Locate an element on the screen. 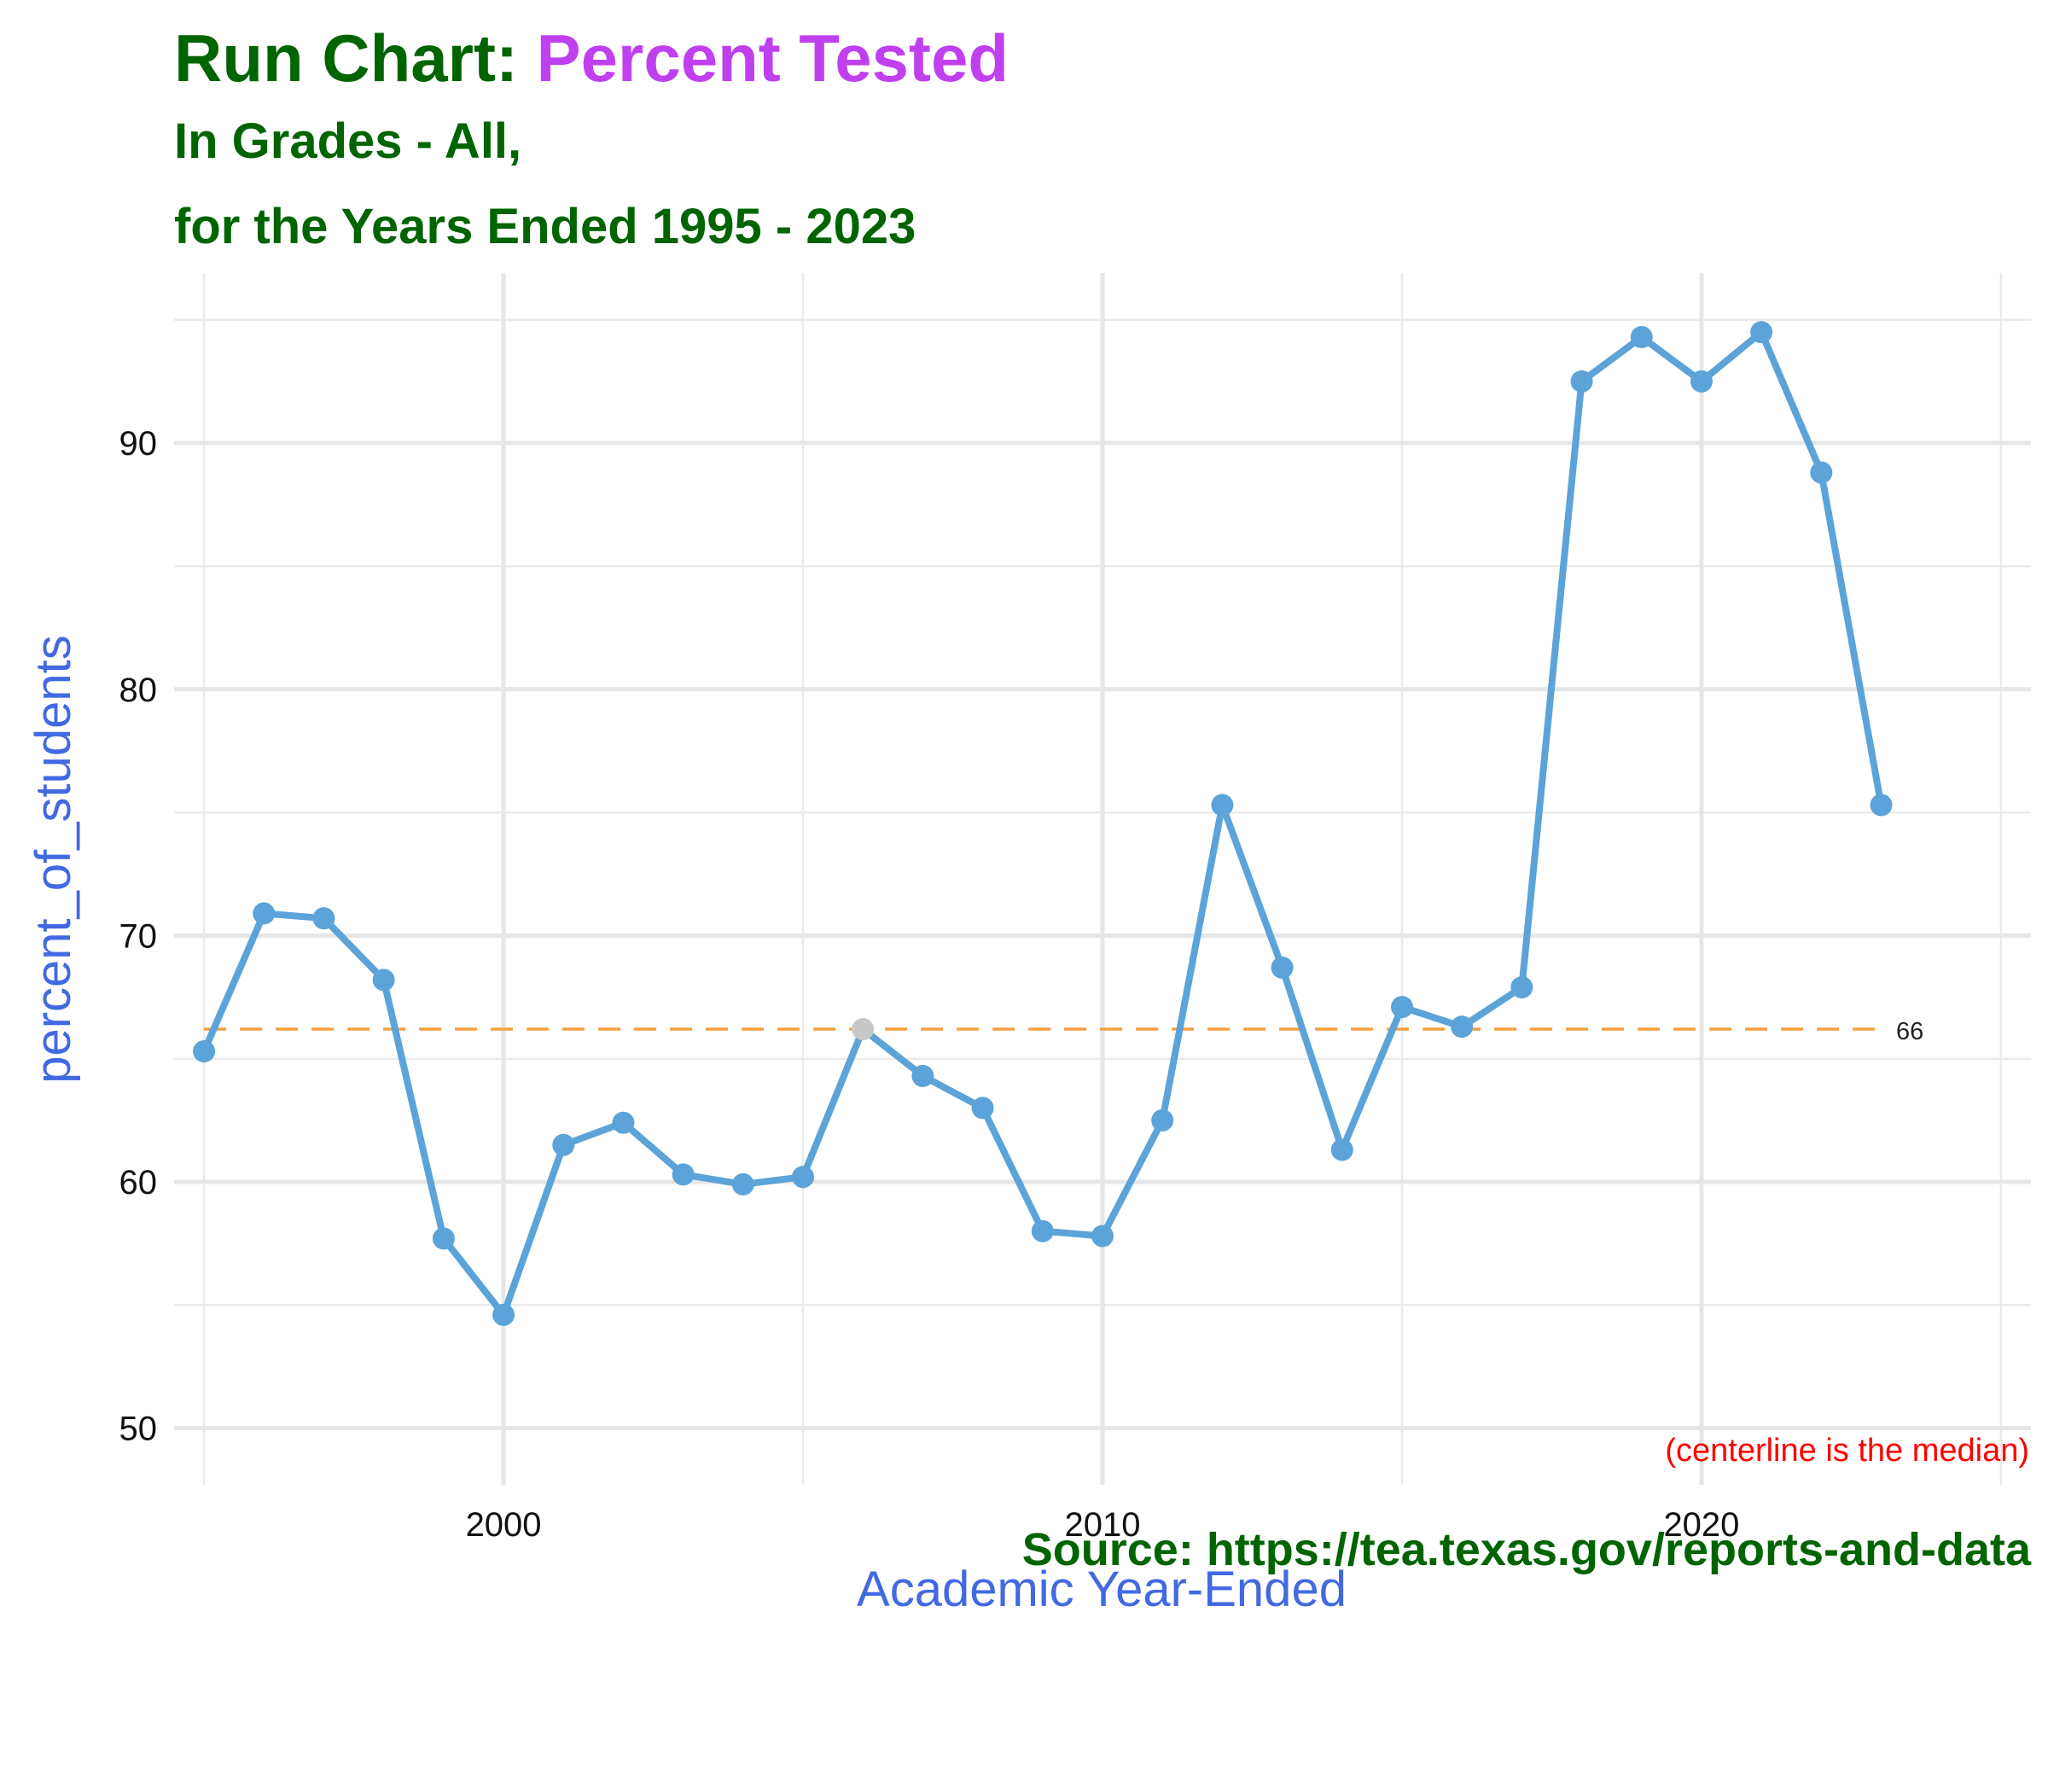 This screenshot has width=2048, height=1792. median-data-point is located at coordinates (863, 1029).